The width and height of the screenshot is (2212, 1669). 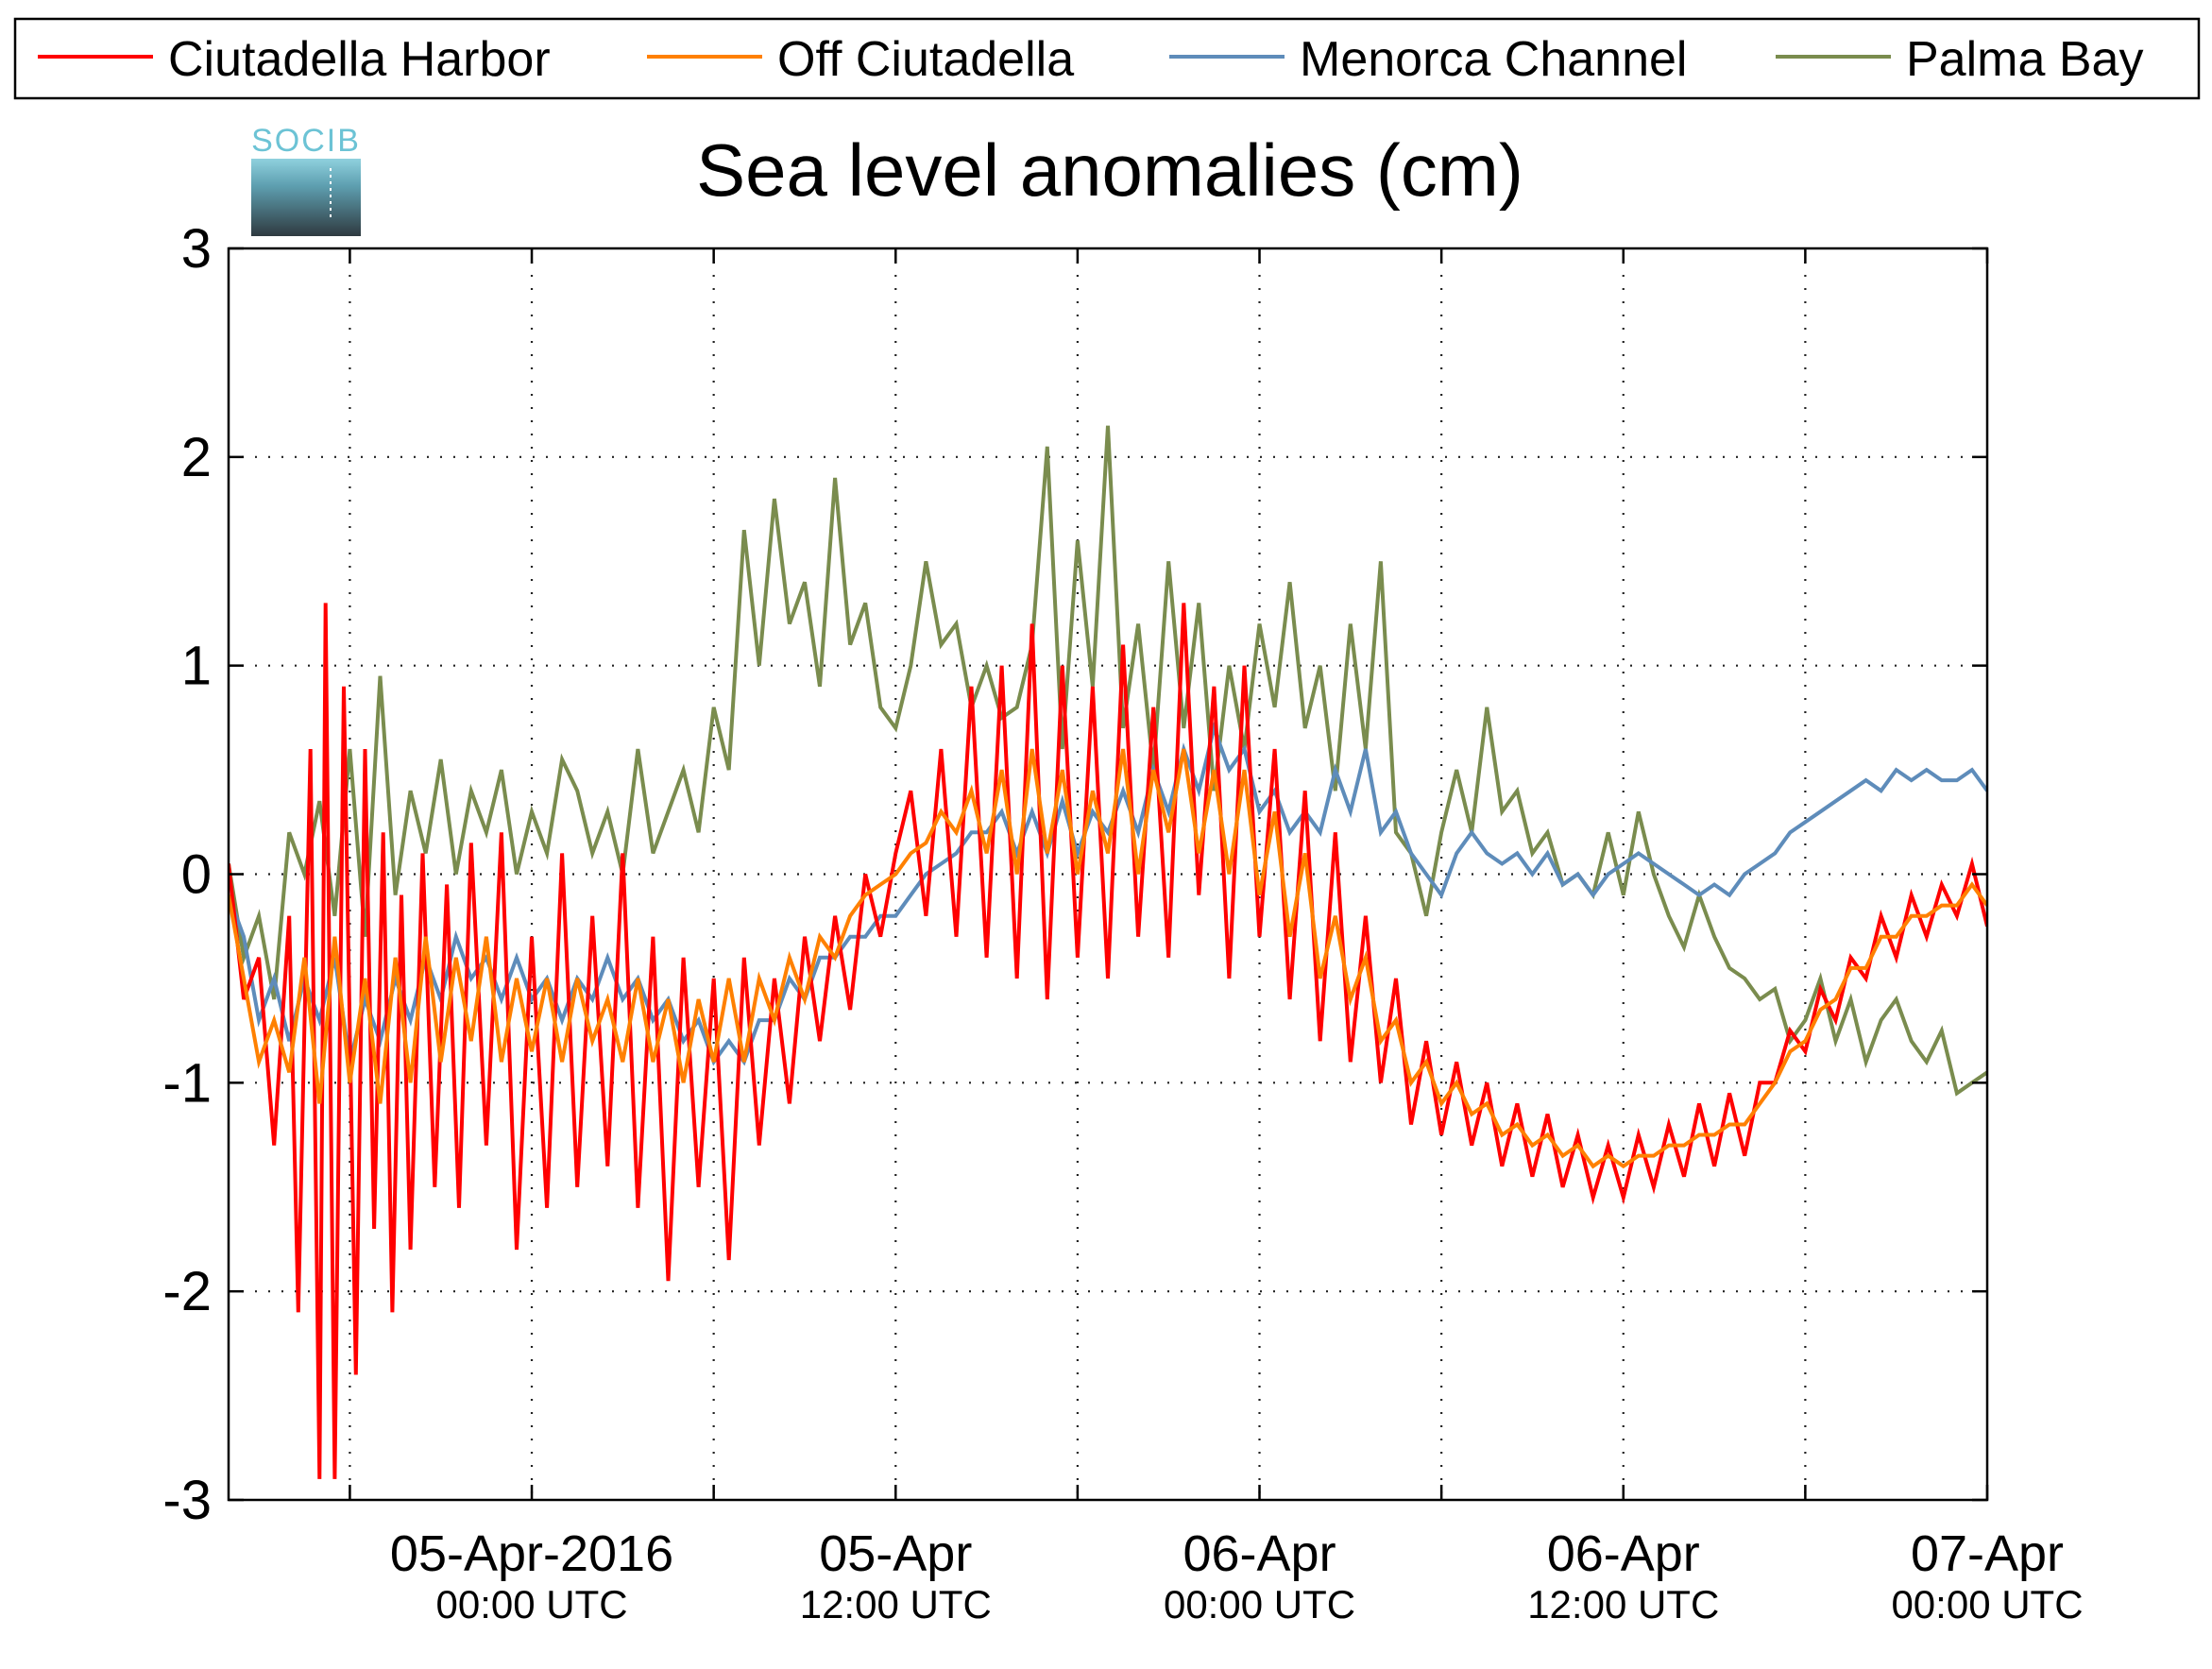 I want to click on y-axis: 3 2 1 0 -1 -2 -3, so click(x=187, y=875).